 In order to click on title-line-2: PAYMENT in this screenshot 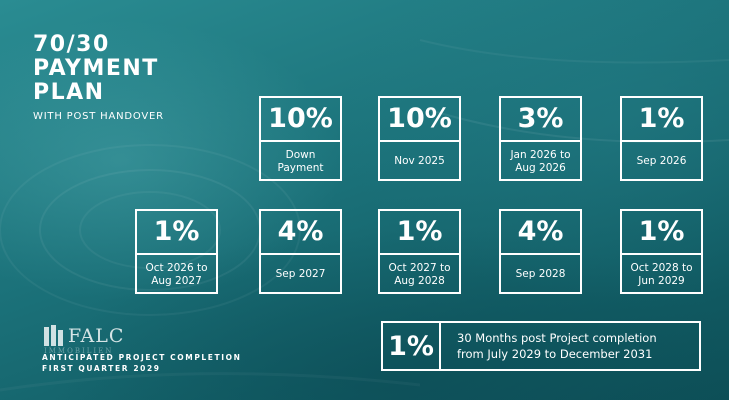, I will do `click(96, 68)`.